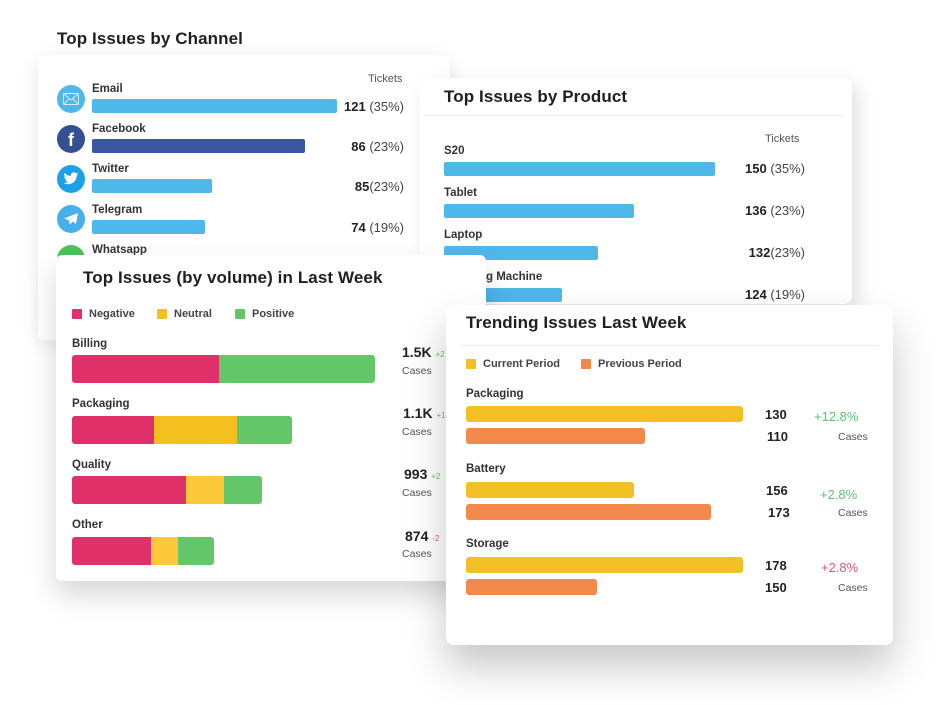  What do you see at coordinates (240, 314) in the screenshot?
I see `positive-swatch` at bounding box center [240, 314].